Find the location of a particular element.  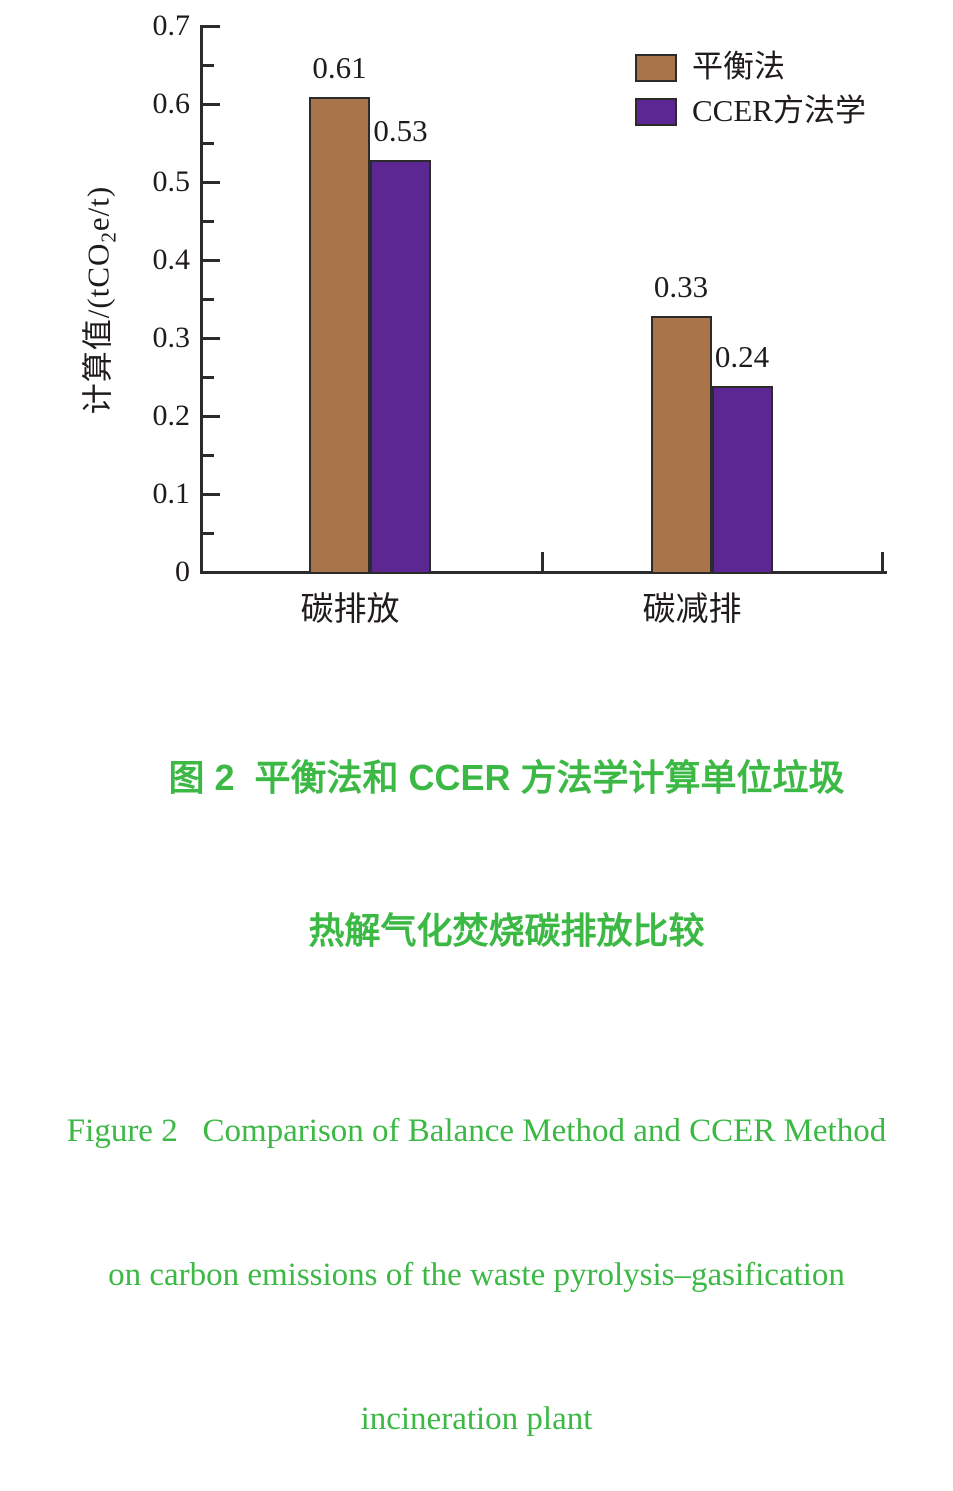

y-axis-title-subscript: 2 is located at coordinates (108, 237).